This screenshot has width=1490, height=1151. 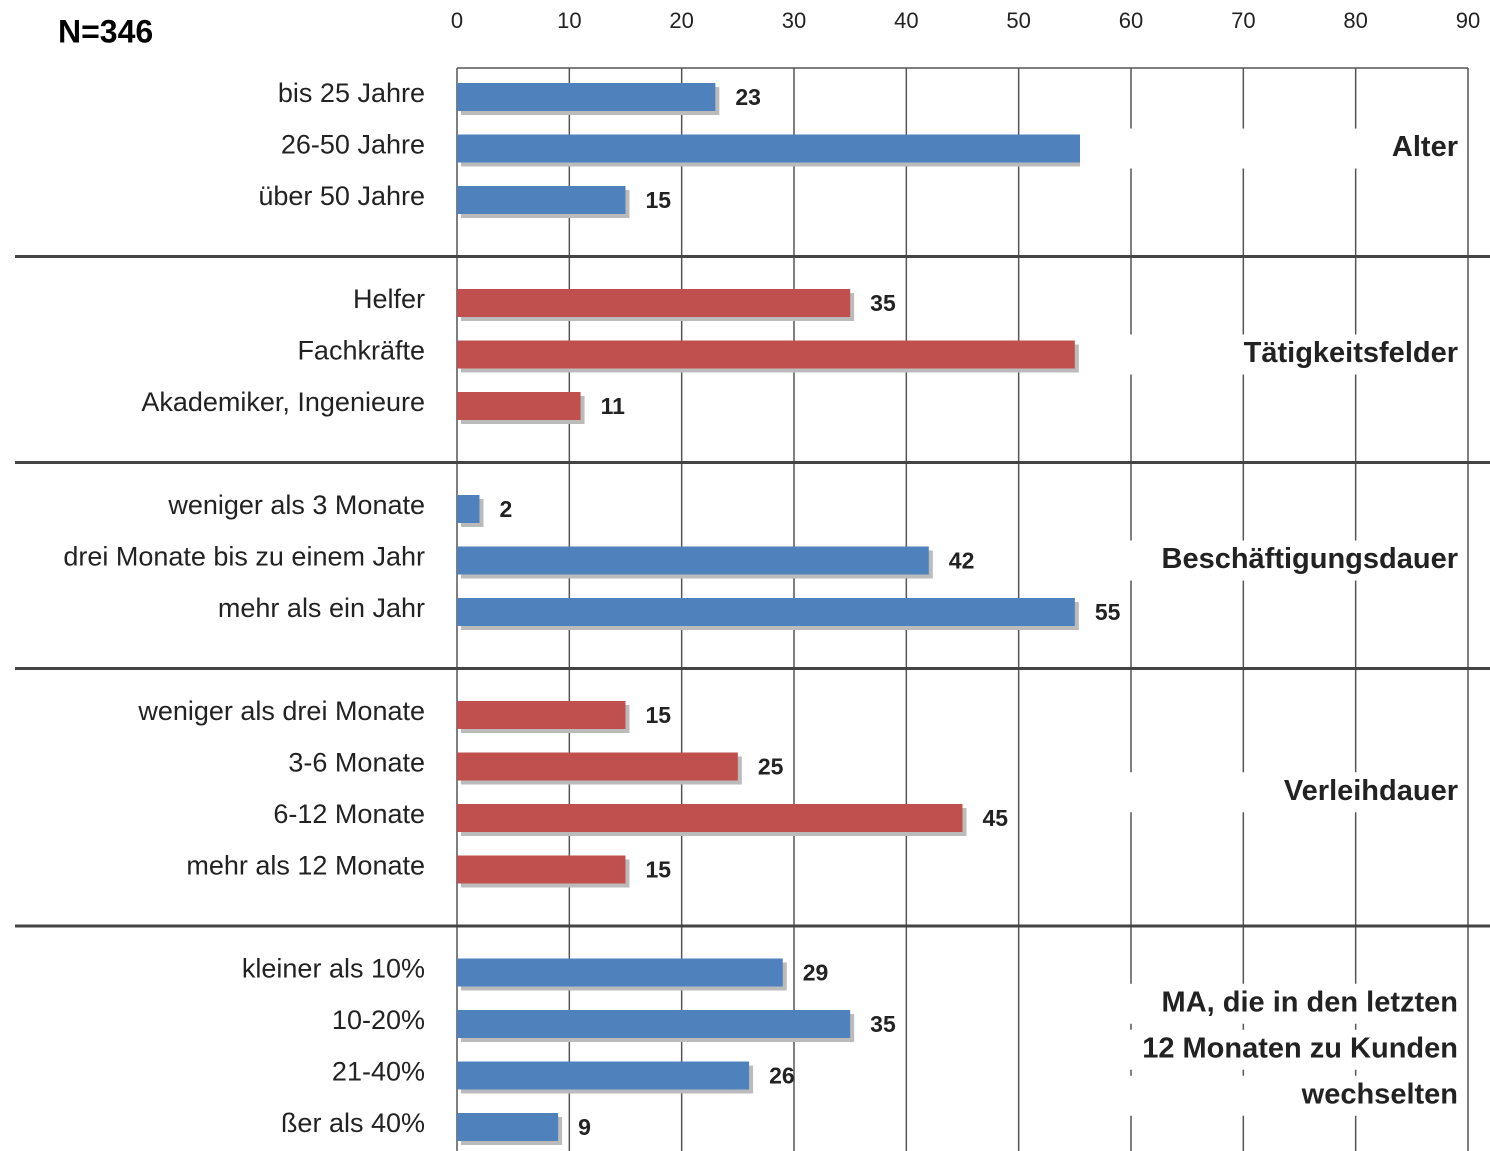 I want to click on category-label: 10-20%, so click(x=378, y=1020).